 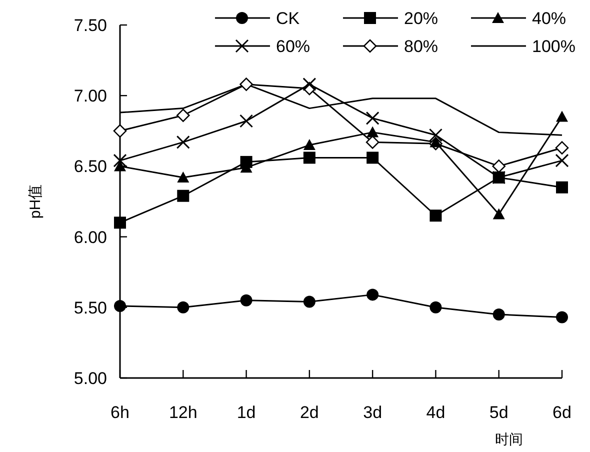 What do you see at coordinates (372, 412) in the screenshot?
I see `x-tick-label: 3d` at bounding box center [372, 412].